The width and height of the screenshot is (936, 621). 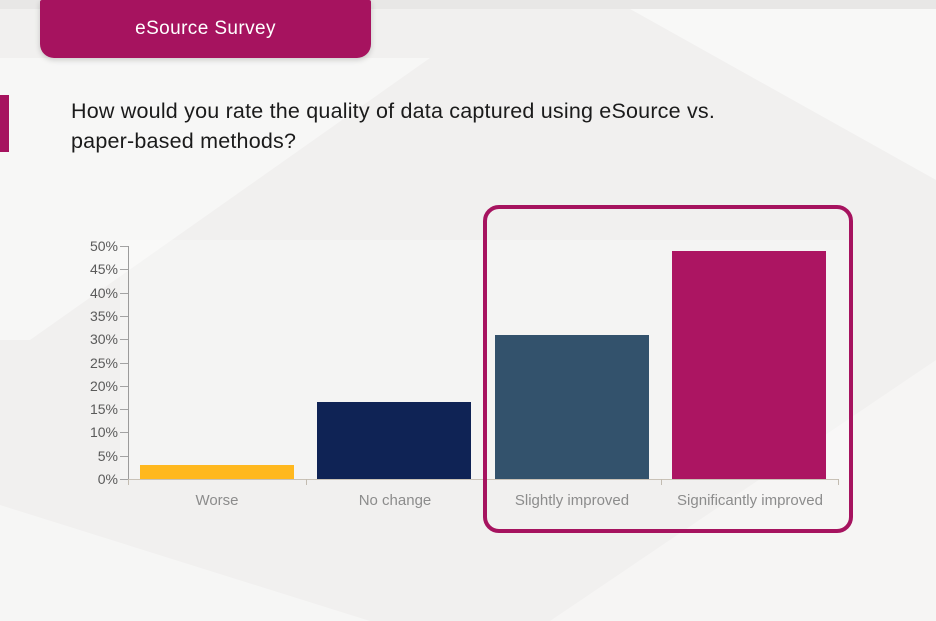 What do you see at coordinates (394, 440) in the screenshot?
I see `bar-no-change` at bounding box center [394, 440].